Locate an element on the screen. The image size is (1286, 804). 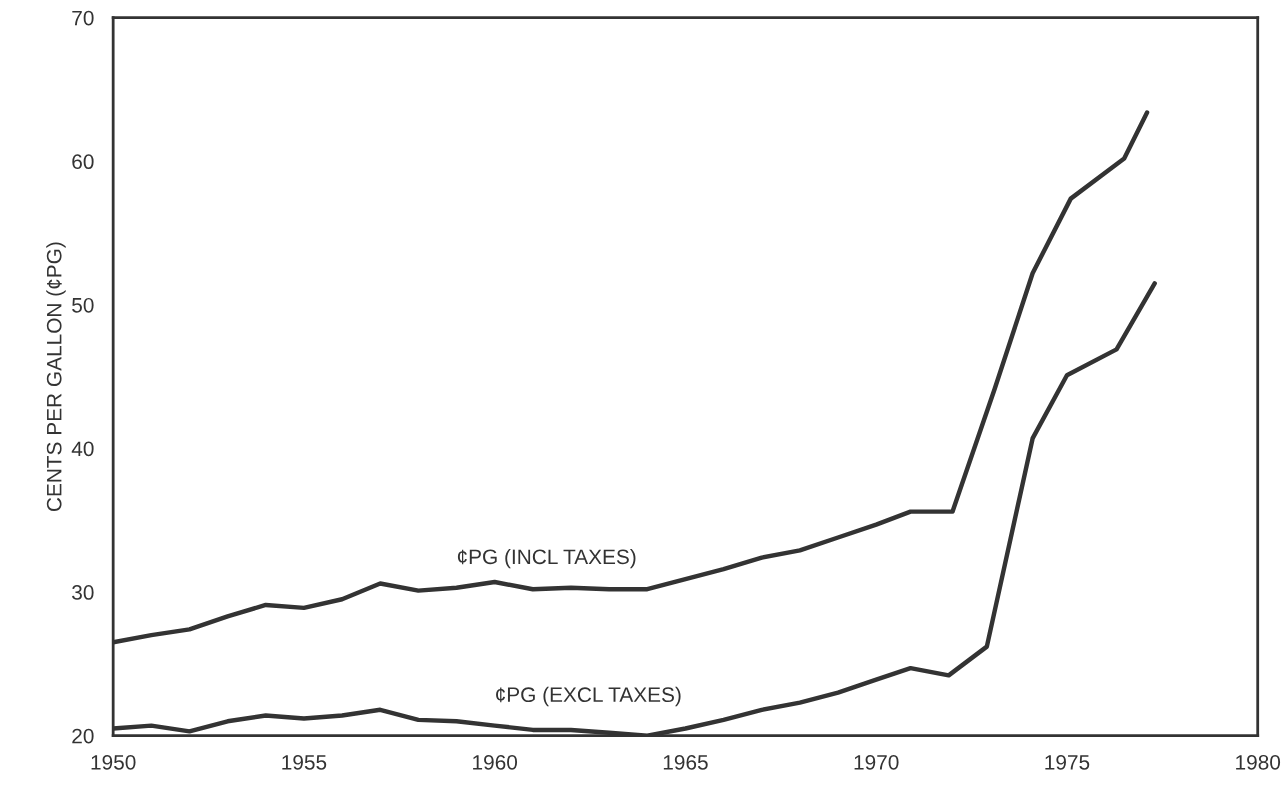
y-tick-label: 60 is located at coordinates (83, 162).